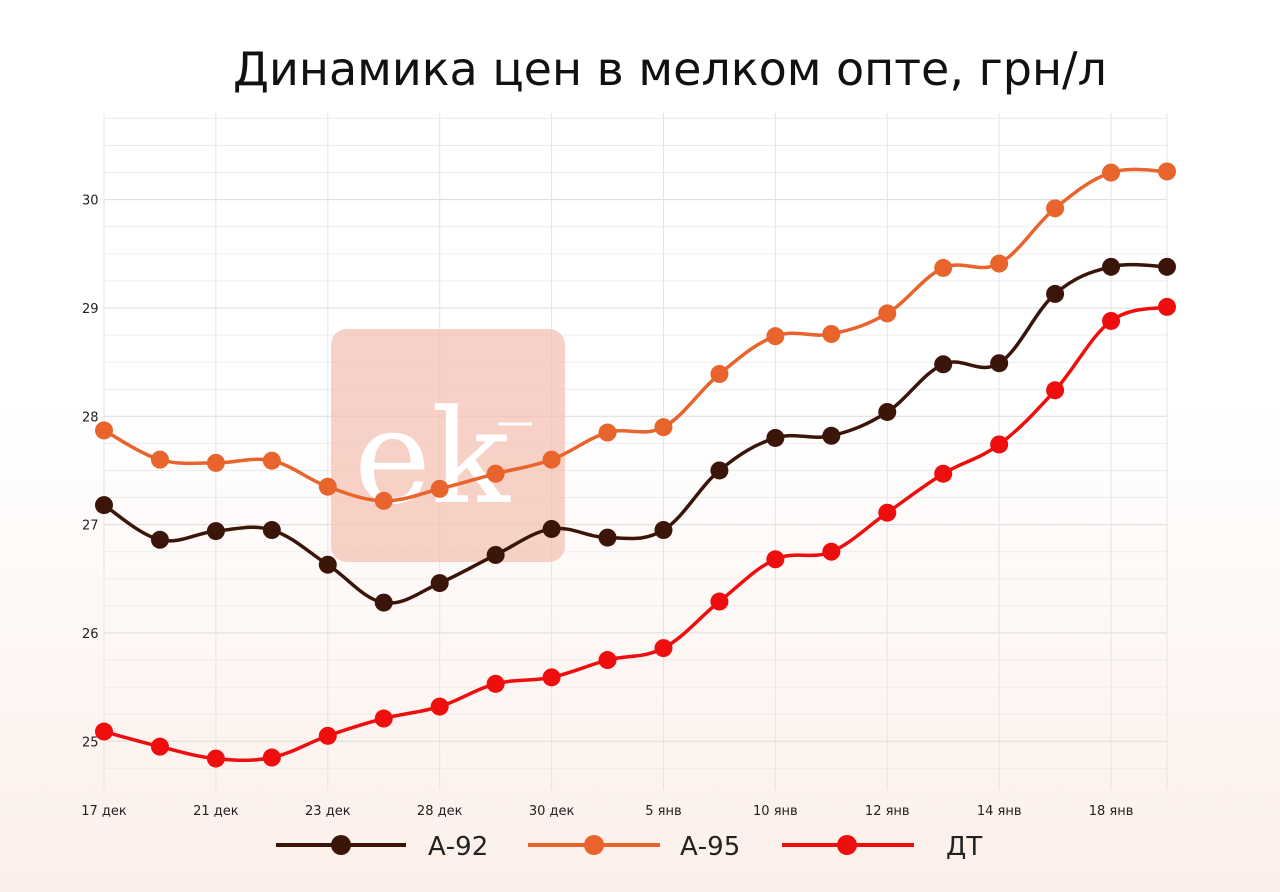 This screenshot has height=892, width=1280. Describe the element at coordinates (328, 811) in the screenshot. I see `x-tick-label: 23 дек` at that location.